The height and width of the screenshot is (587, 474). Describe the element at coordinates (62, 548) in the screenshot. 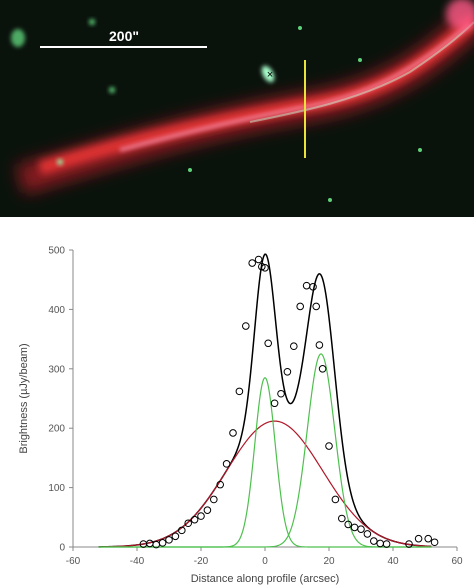

I see `y-tick-label: 0` at that location.